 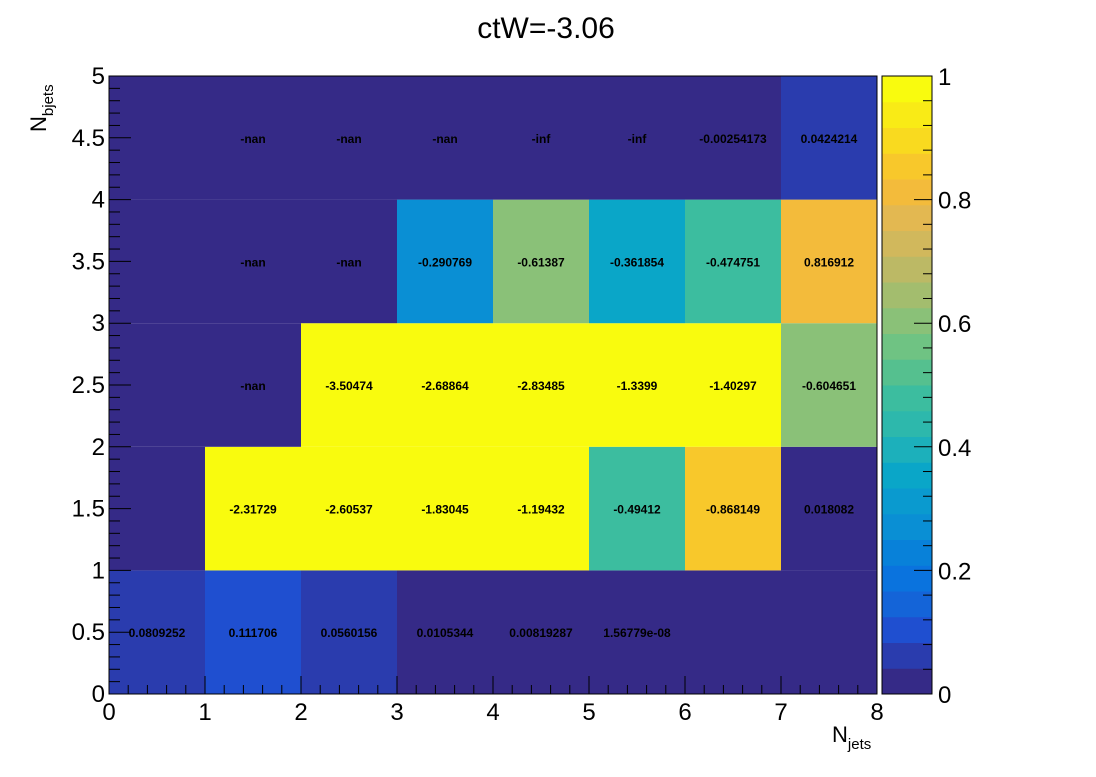 I want to click on cell-value-label: 0.018082, so click(x=829, y=510).